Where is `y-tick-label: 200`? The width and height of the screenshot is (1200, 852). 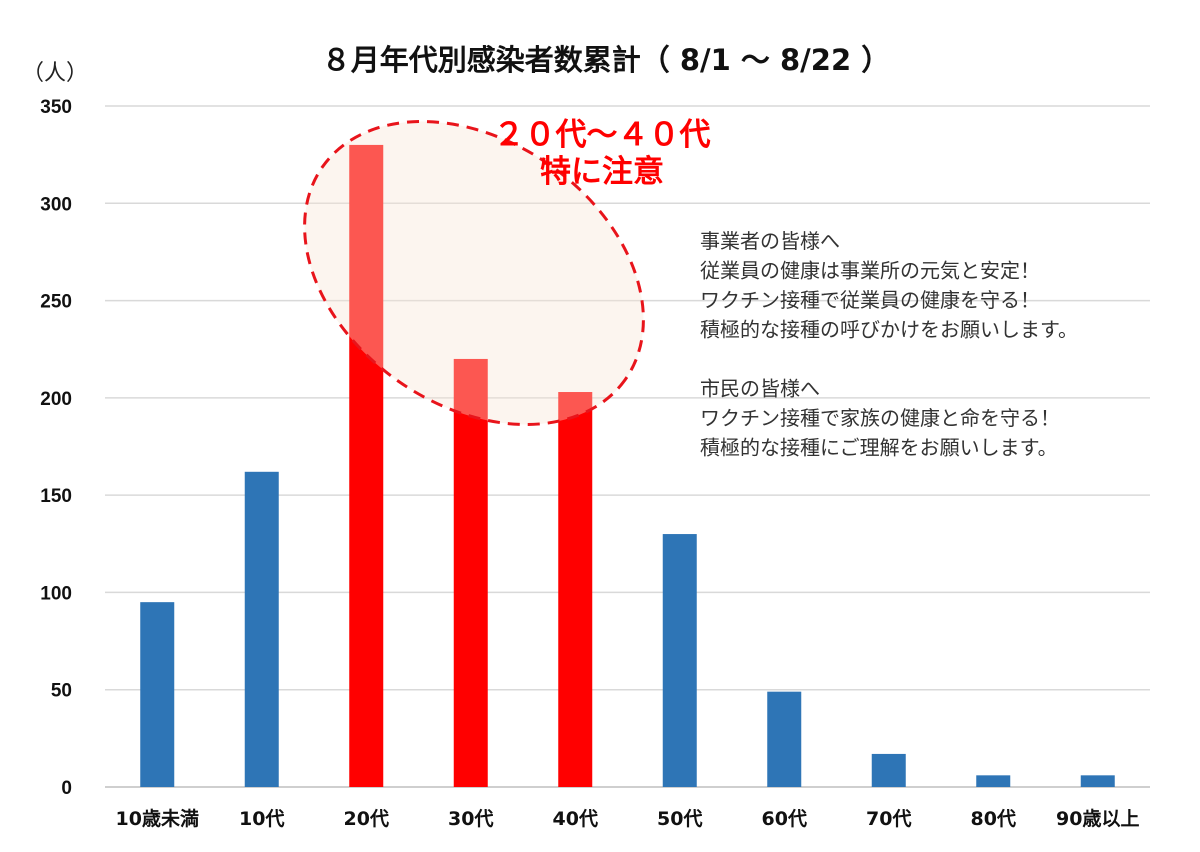
y-tick-label: 200 is located at coordinates (56, 399).